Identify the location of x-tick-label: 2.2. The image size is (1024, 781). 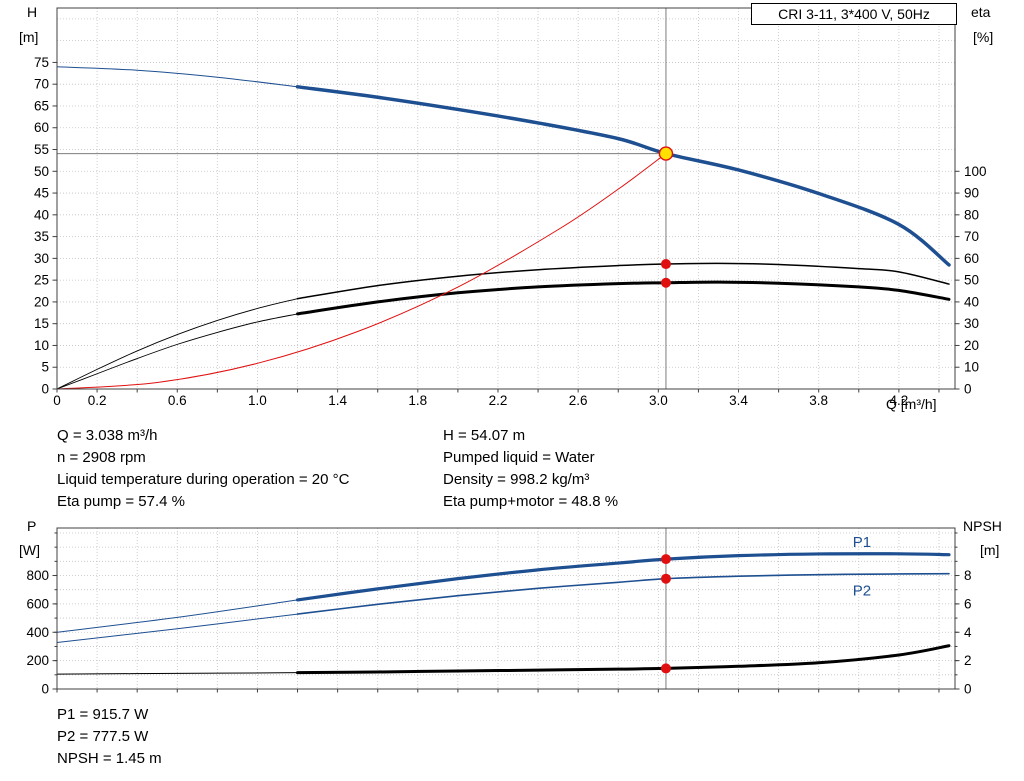
(498, 400).